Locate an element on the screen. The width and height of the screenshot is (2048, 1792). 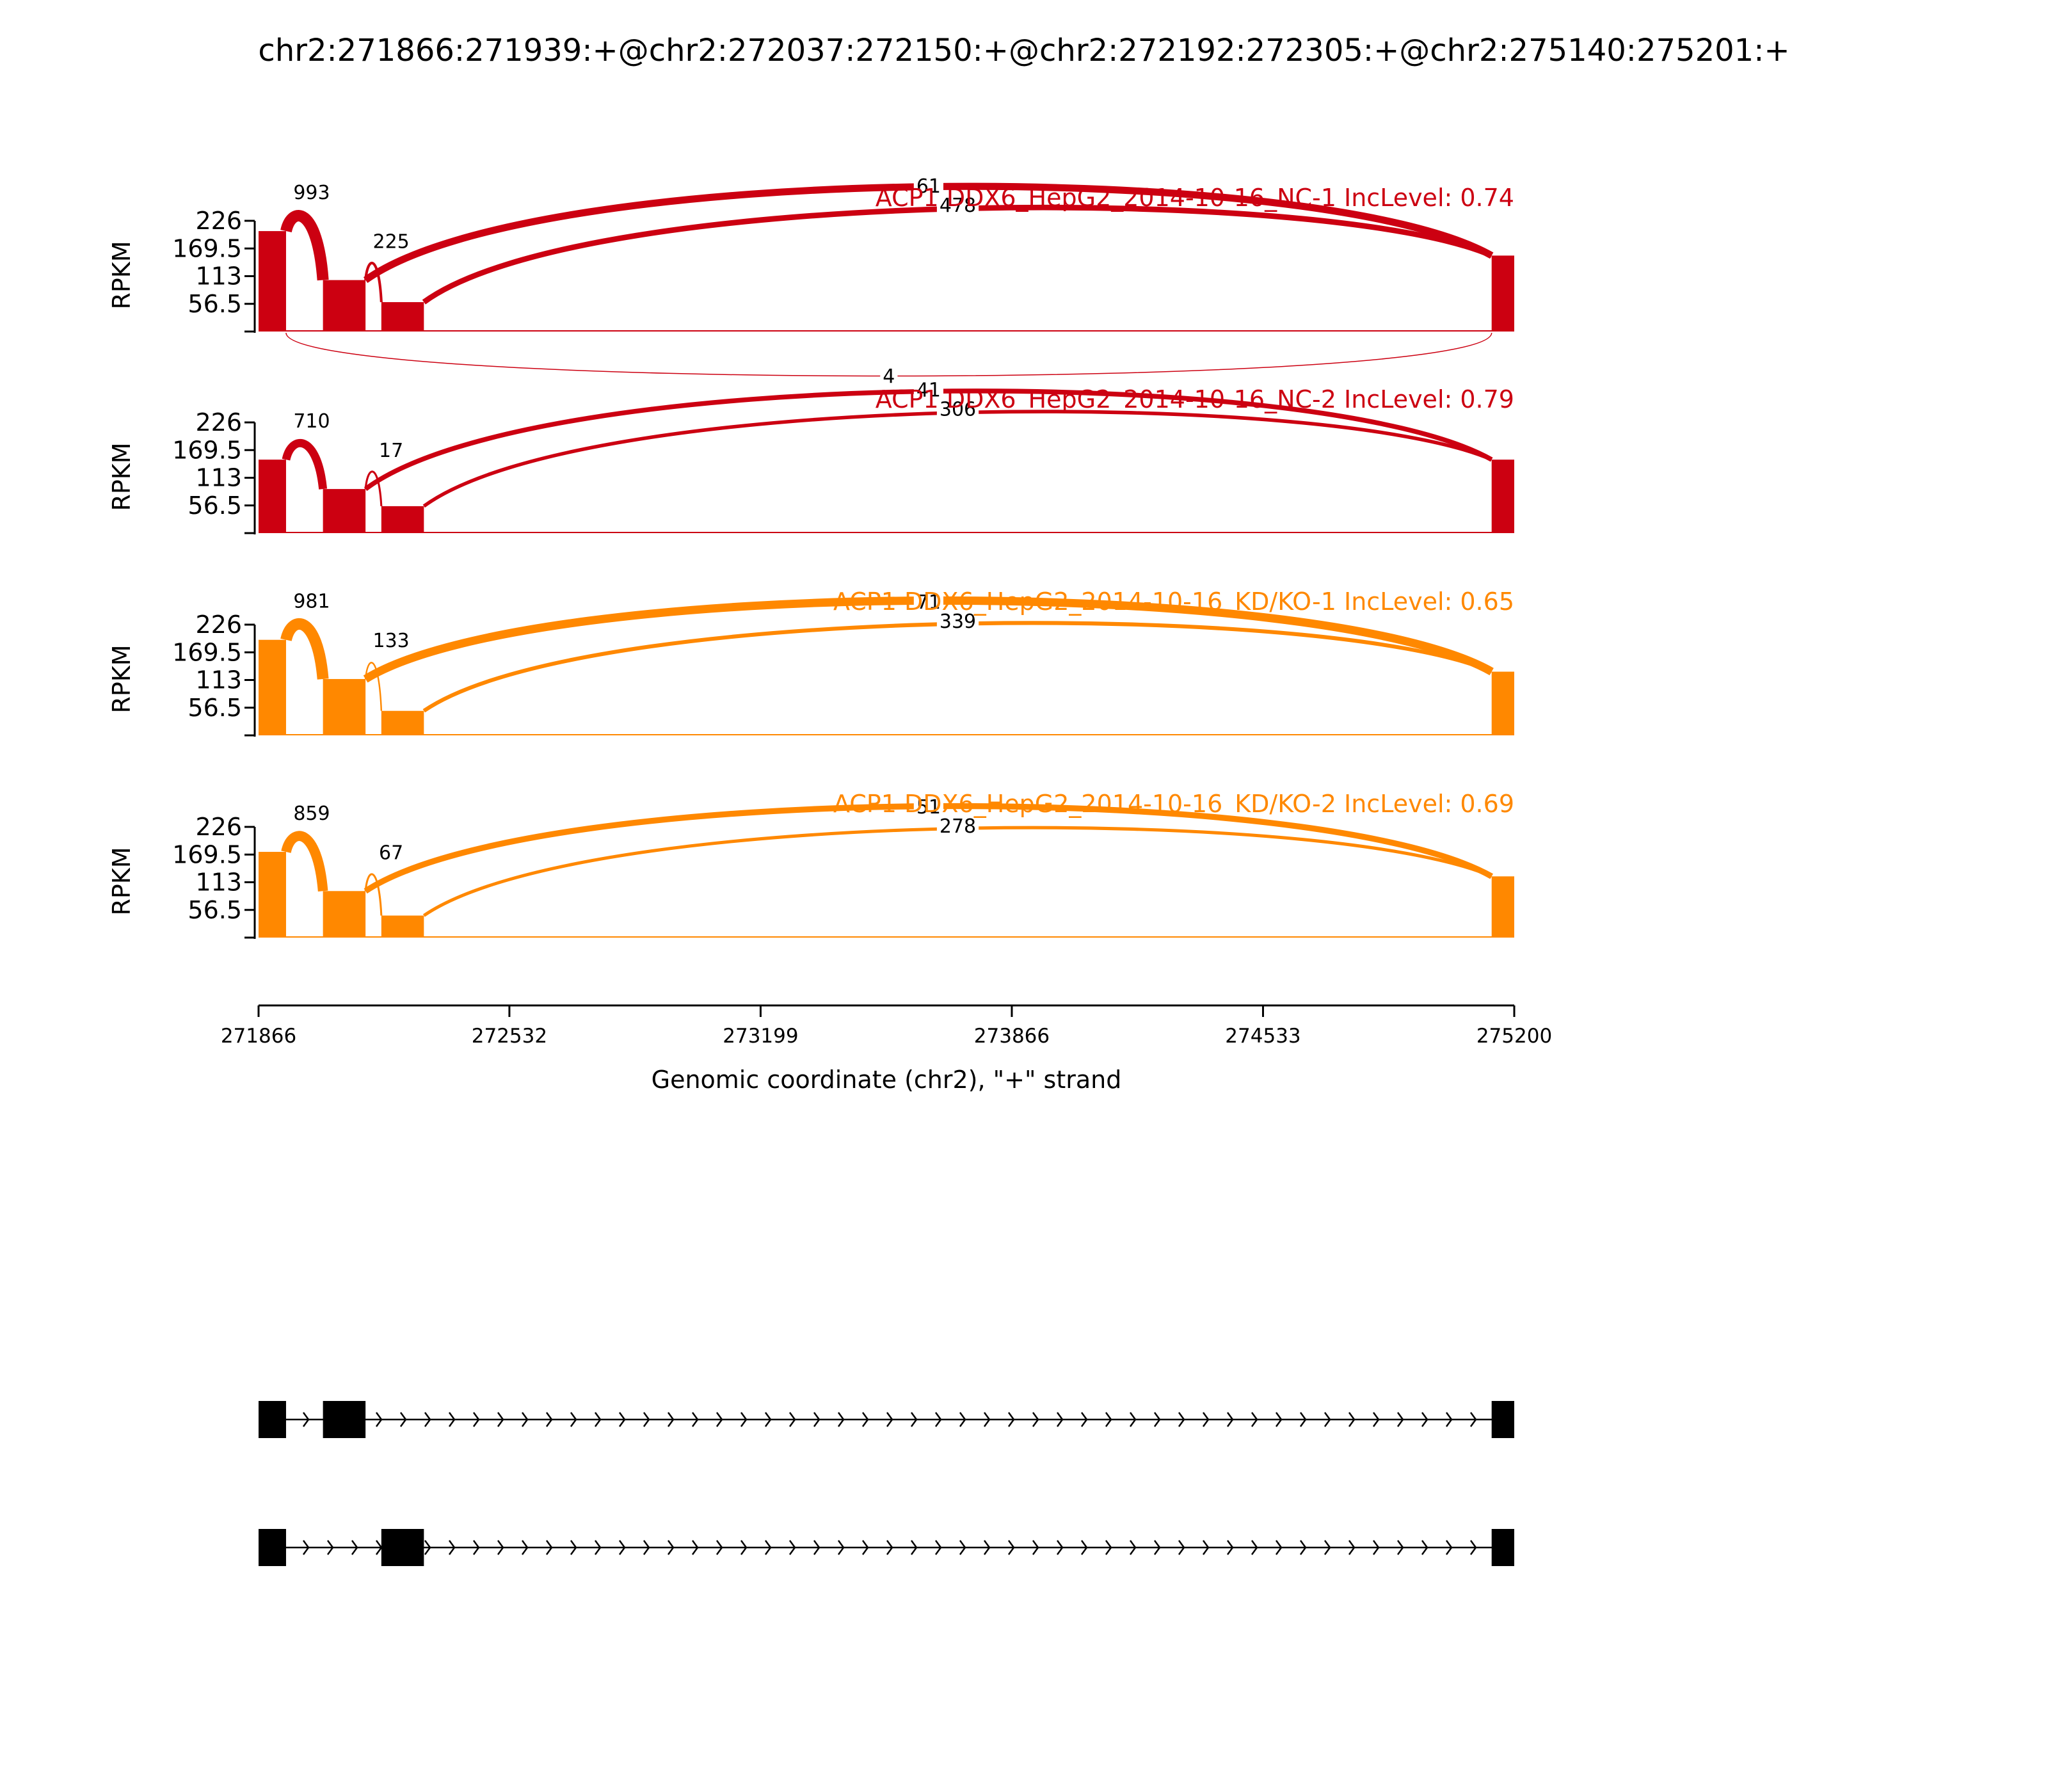
x-tick-label: 273866 is located at coordinates (1012, 1036).